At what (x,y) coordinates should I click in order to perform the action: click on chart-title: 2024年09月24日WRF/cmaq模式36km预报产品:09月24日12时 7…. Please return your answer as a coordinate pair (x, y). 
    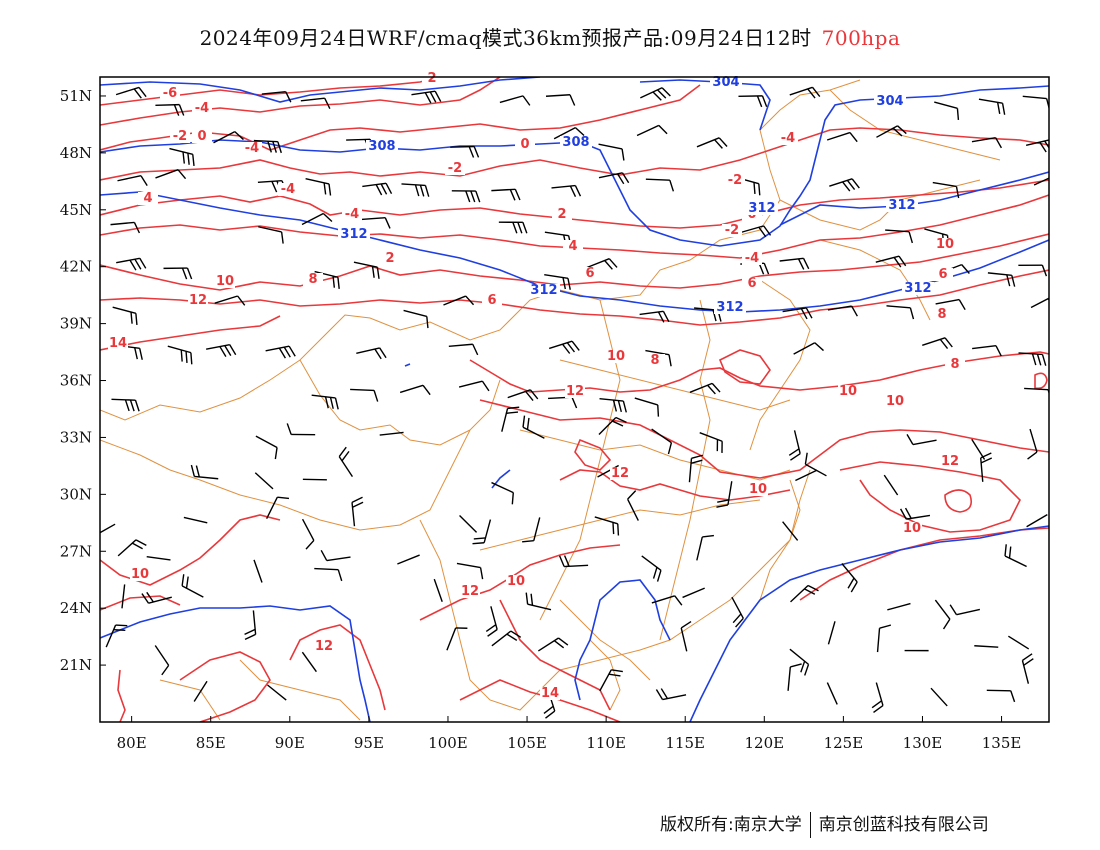
    Looking at the image, I should click on (550, 36).